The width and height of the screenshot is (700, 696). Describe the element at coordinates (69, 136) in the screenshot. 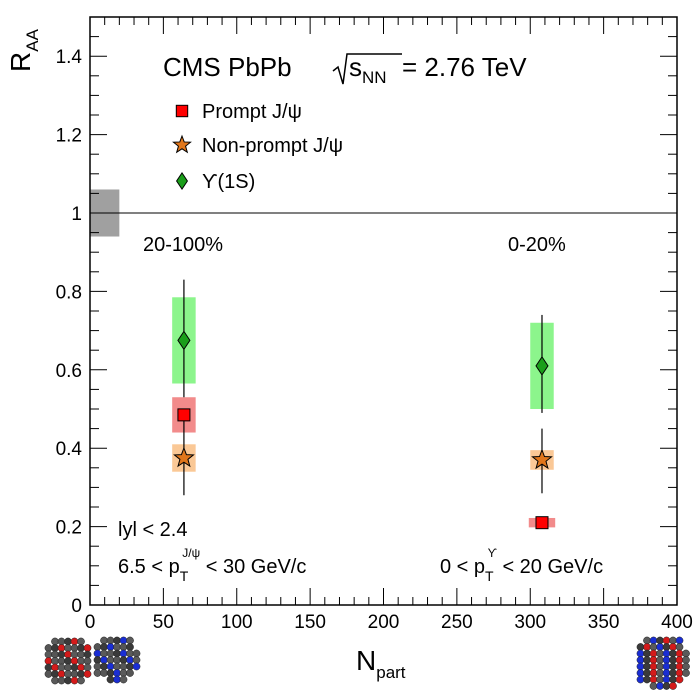

I see `y-tick-label: 1.2` at that location.